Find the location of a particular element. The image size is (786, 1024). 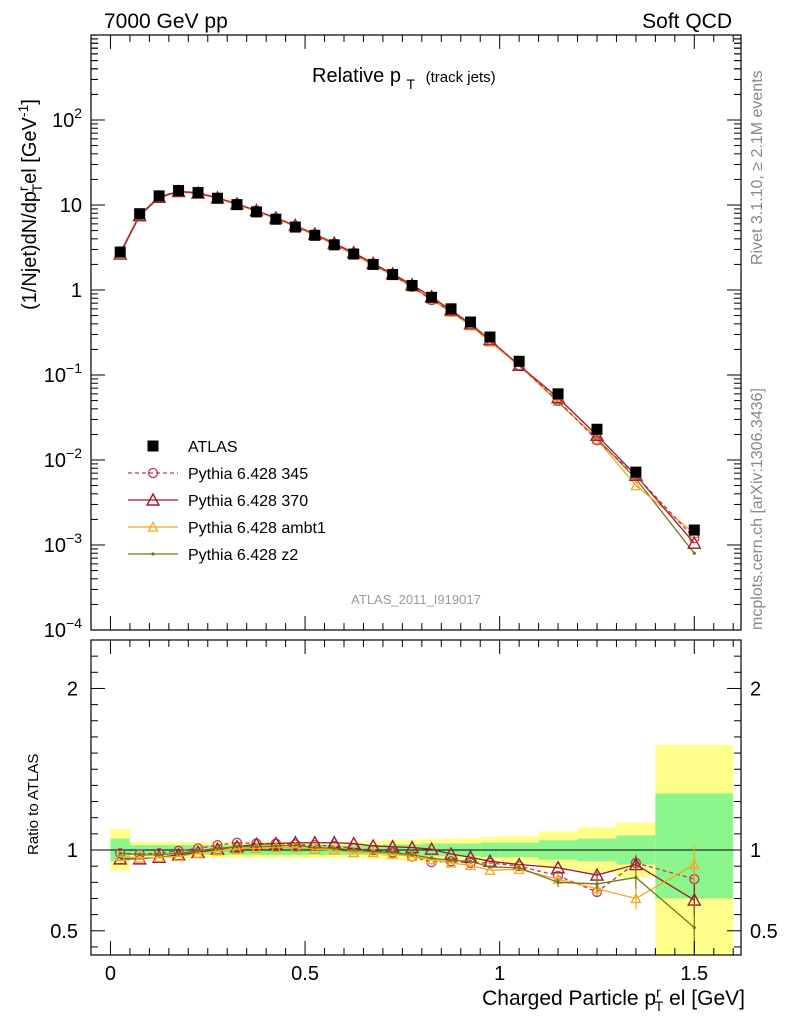

ratio-xlabel: Charged Particle pr T el [GeV] is located at coordinates (613, 999).